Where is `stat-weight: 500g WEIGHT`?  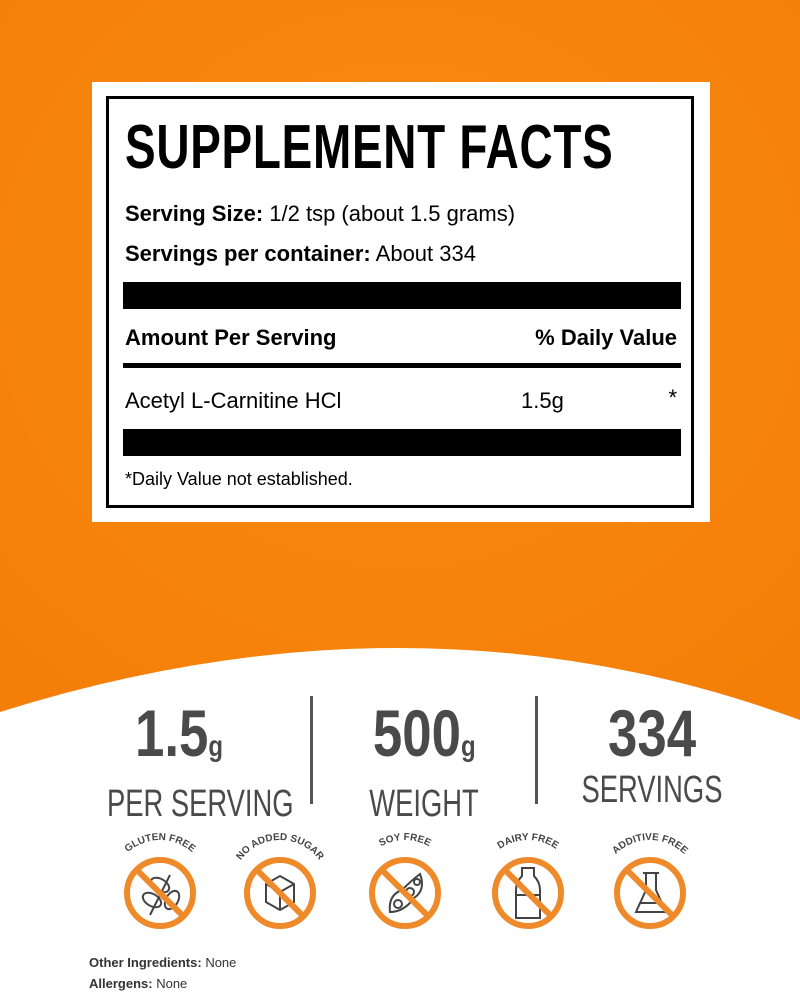
stat-weight: 500g WEIGHT is located at coordinates (424, 760).